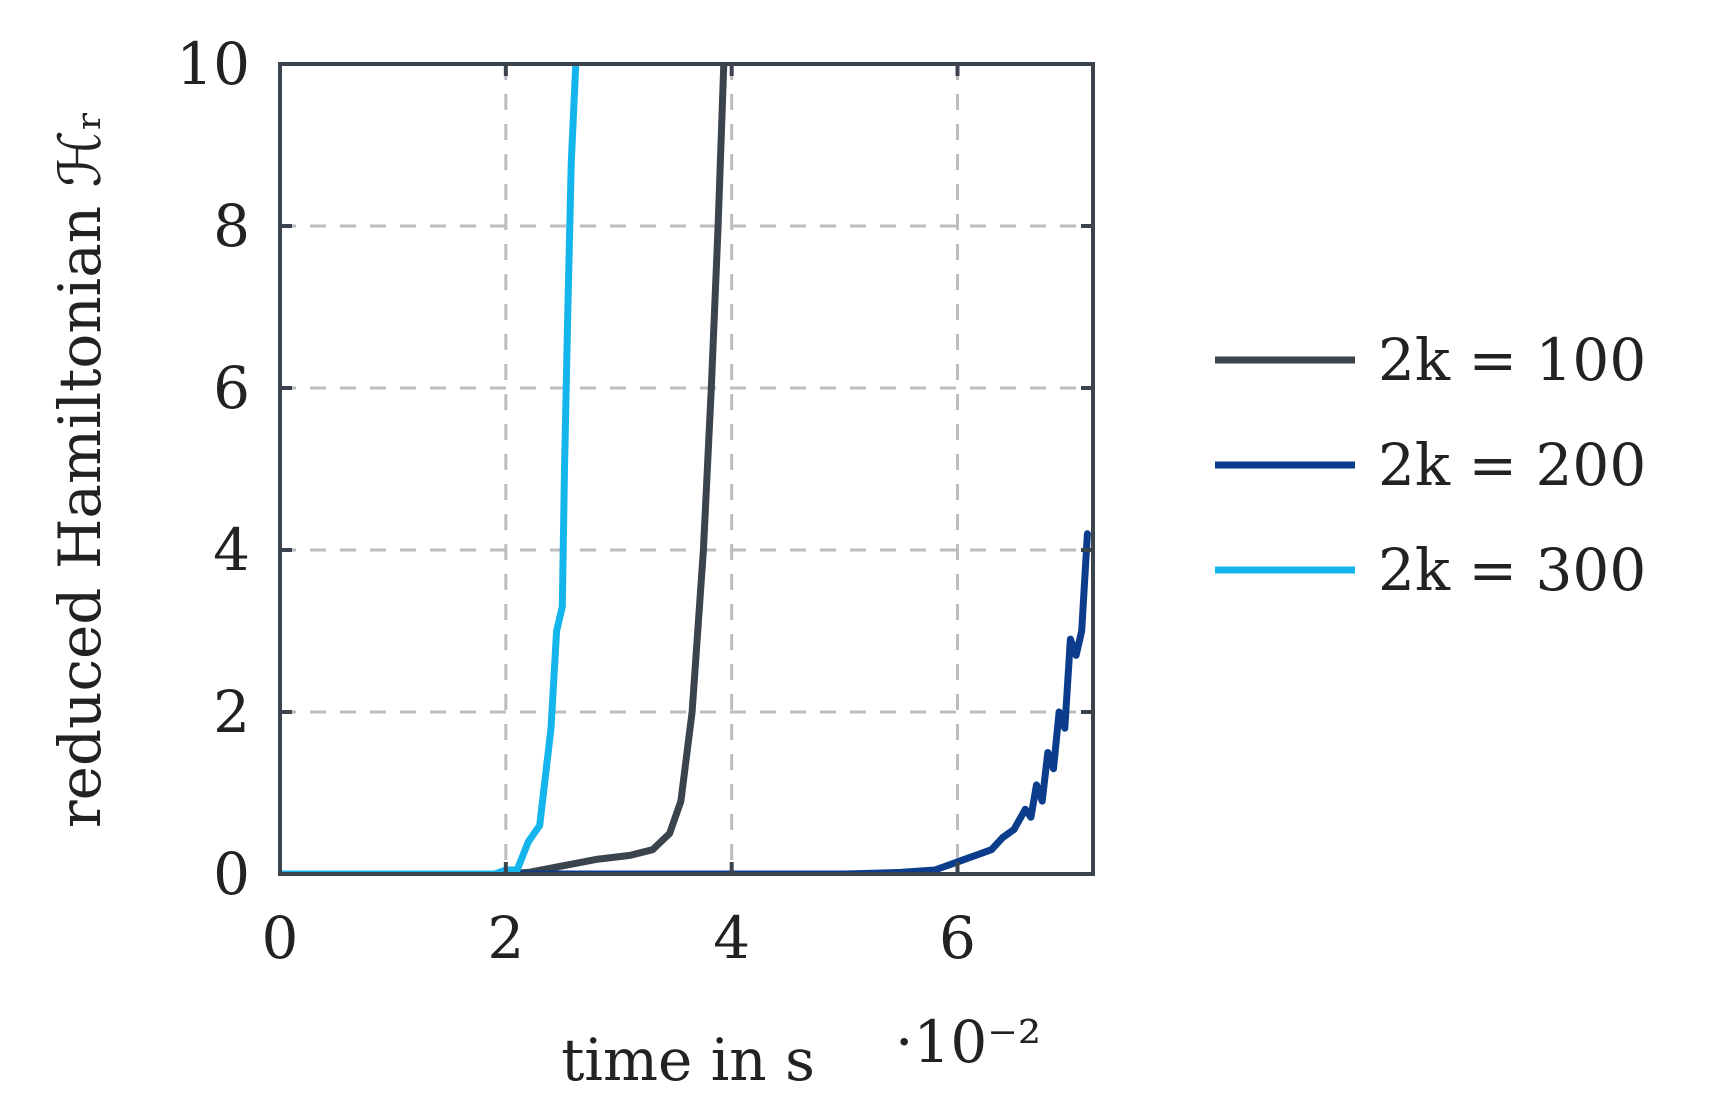 This screenshot has width=1719, height=1111. I want to click on y-tick-label: 8, so click(231, 226).